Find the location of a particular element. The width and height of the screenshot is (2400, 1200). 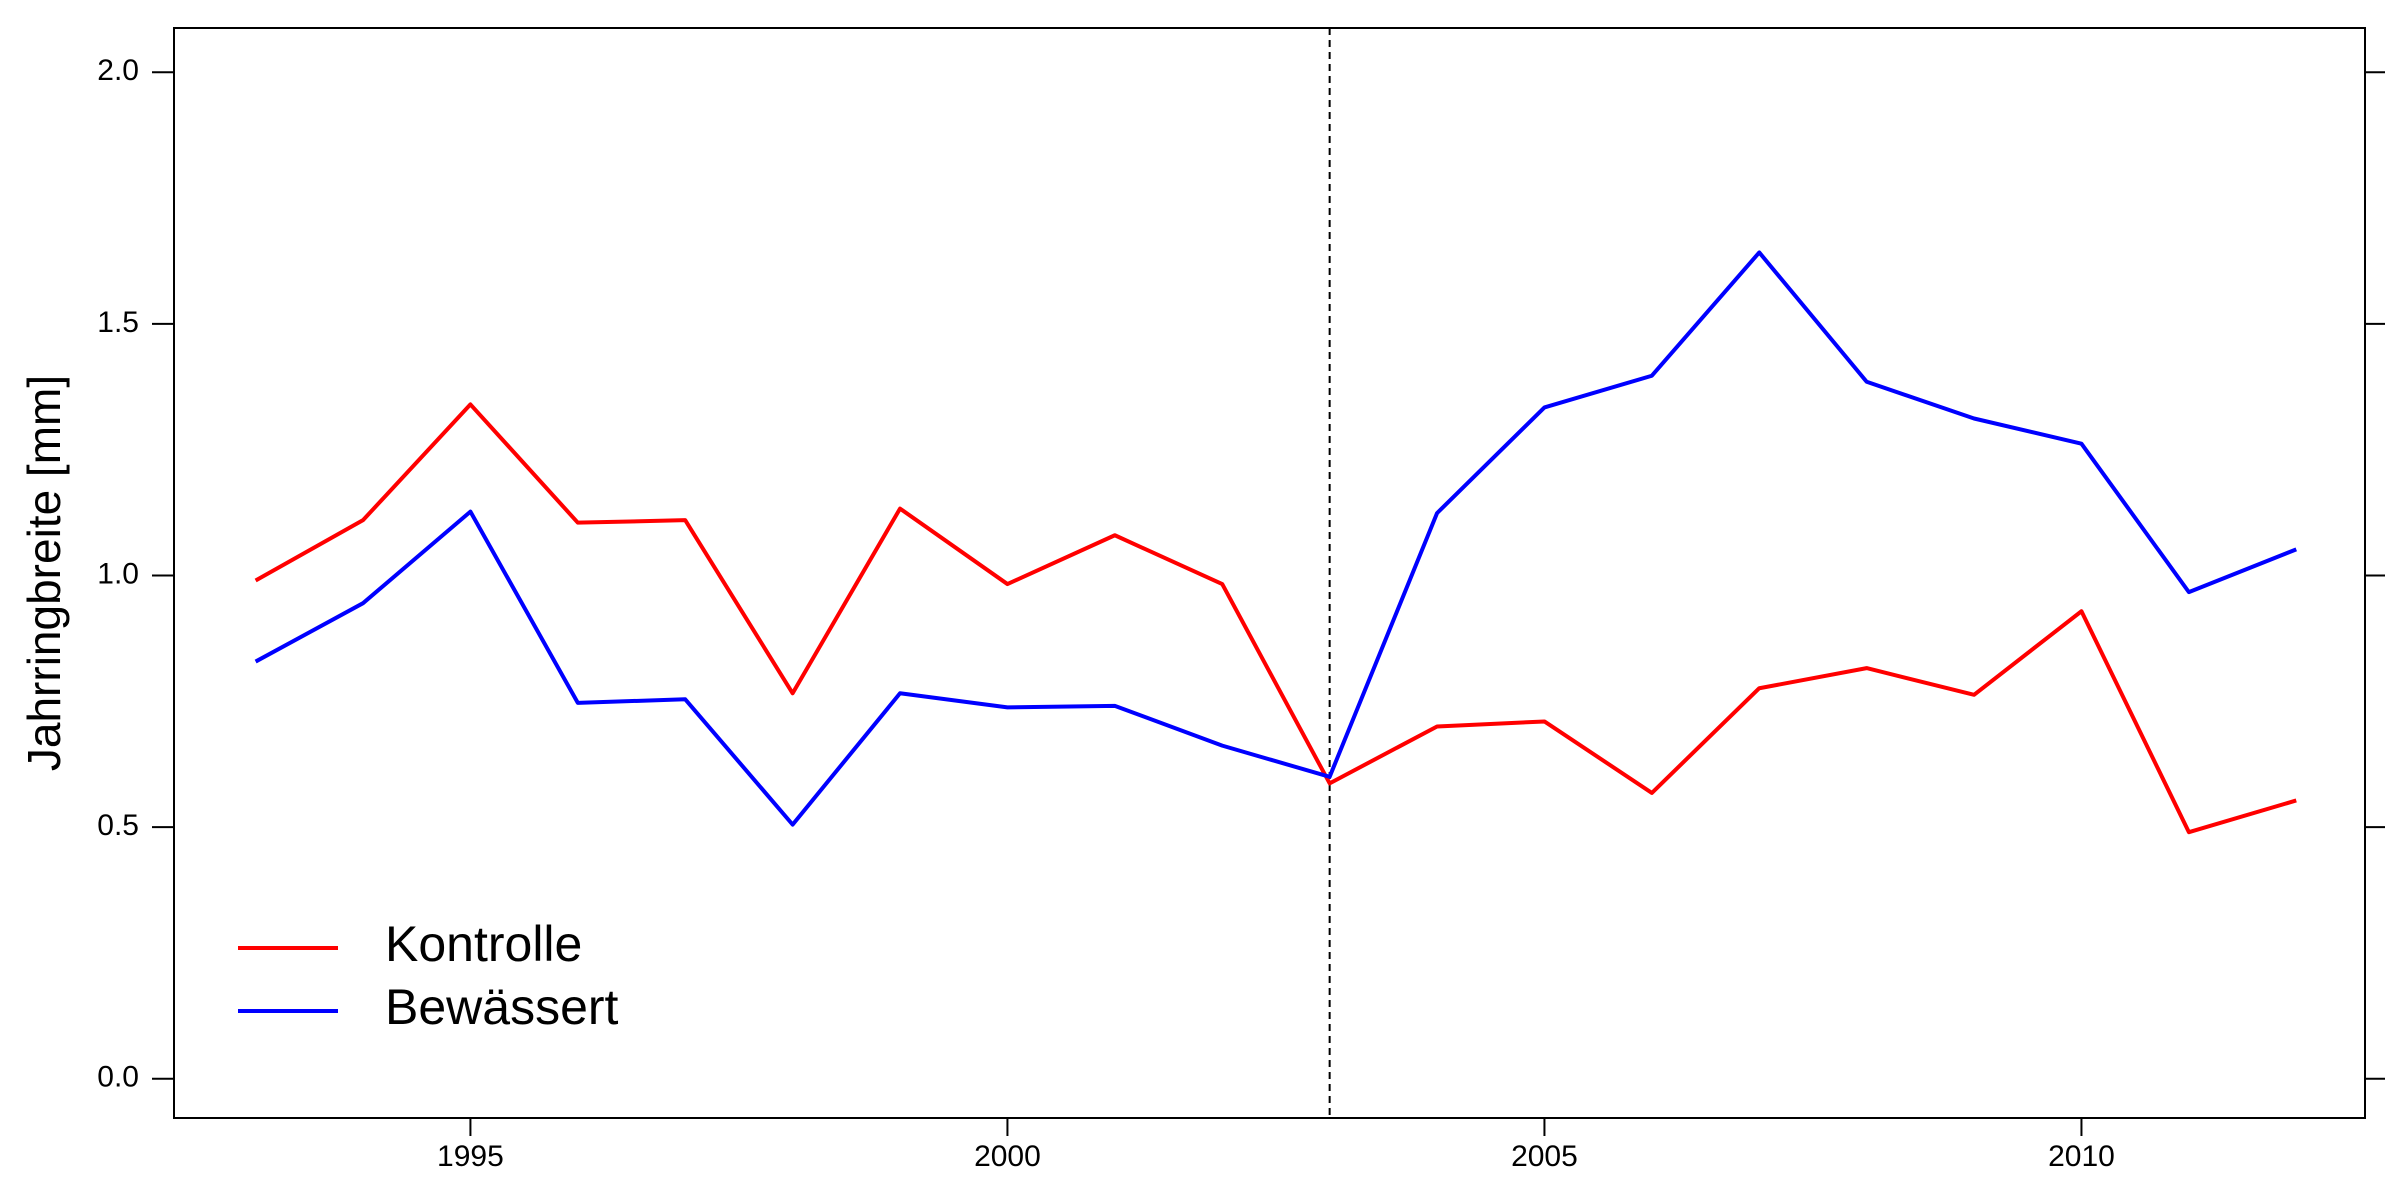

legend-label: Bewässert is located at coordinates (502, 1007).